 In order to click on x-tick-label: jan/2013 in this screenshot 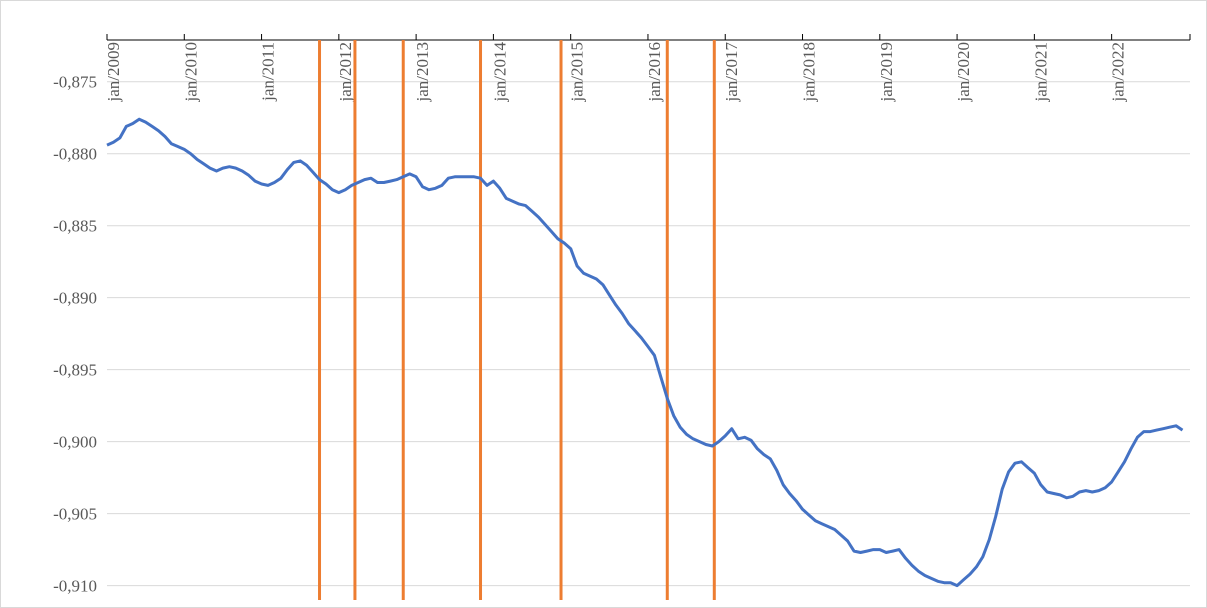, I will do `click(422, 72)`.